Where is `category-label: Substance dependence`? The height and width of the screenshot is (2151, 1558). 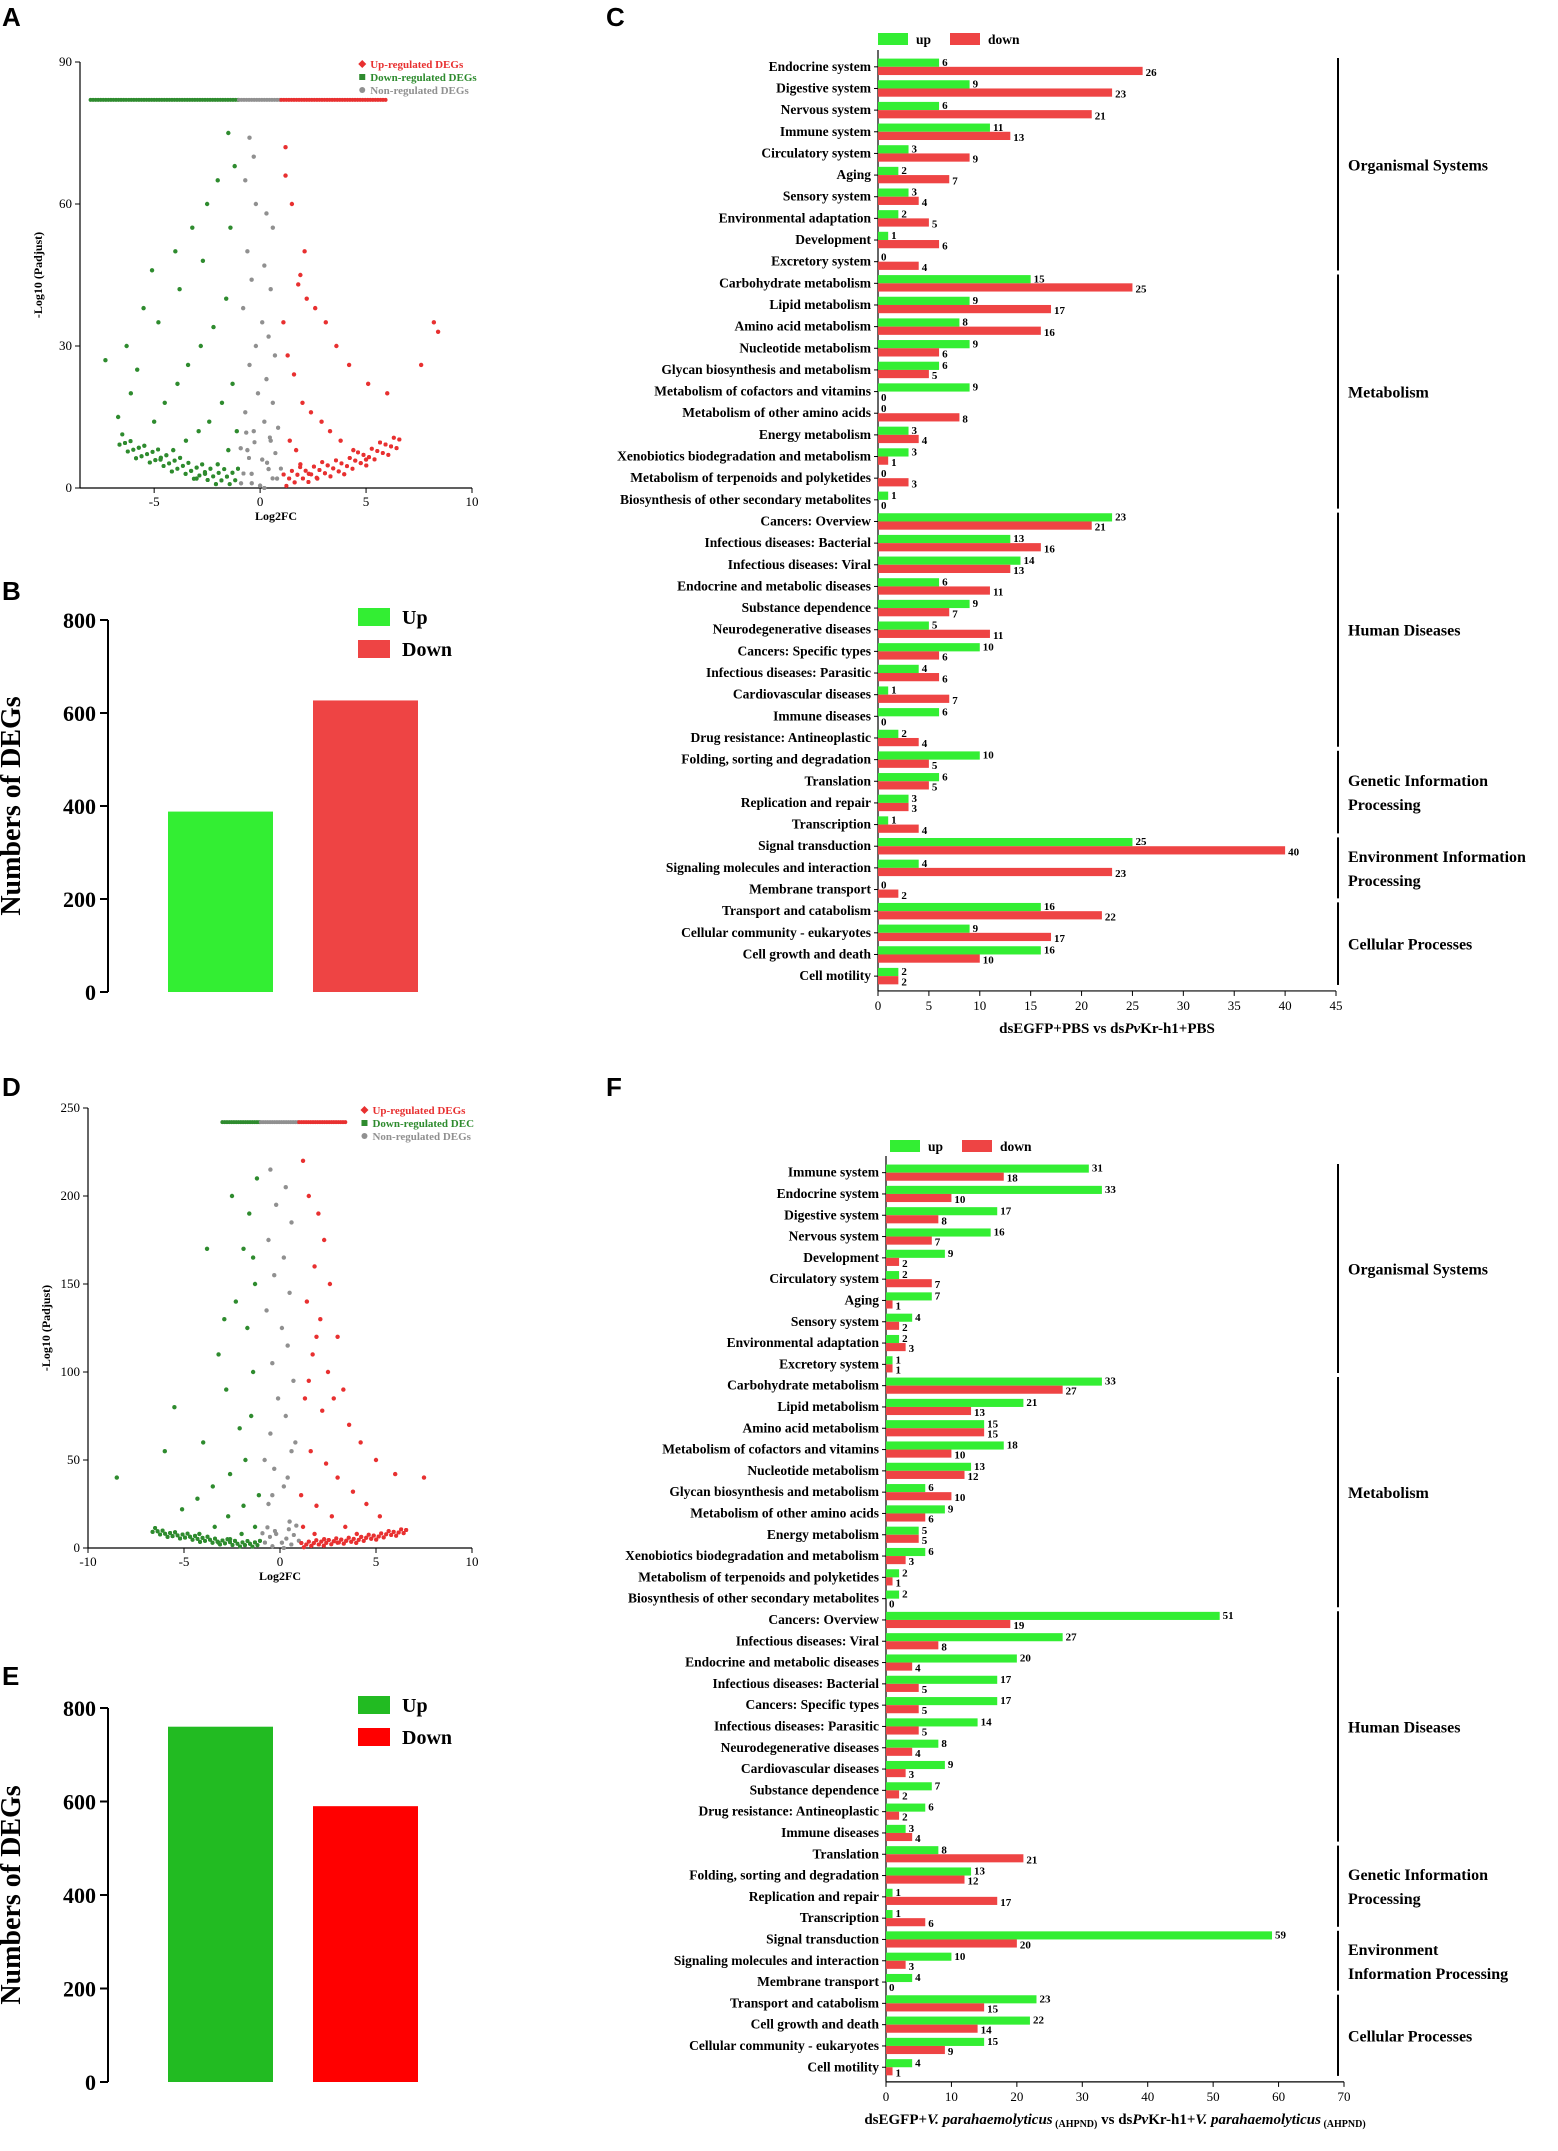 category-label: Substance dependence is located at coordinates (814, 1789).